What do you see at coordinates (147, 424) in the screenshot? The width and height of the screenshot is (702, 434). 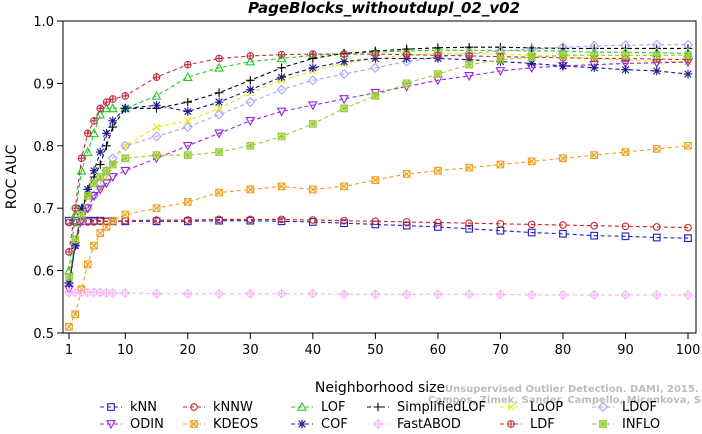 I see `legend-label: ODIN` at bounding box center [147, 424].